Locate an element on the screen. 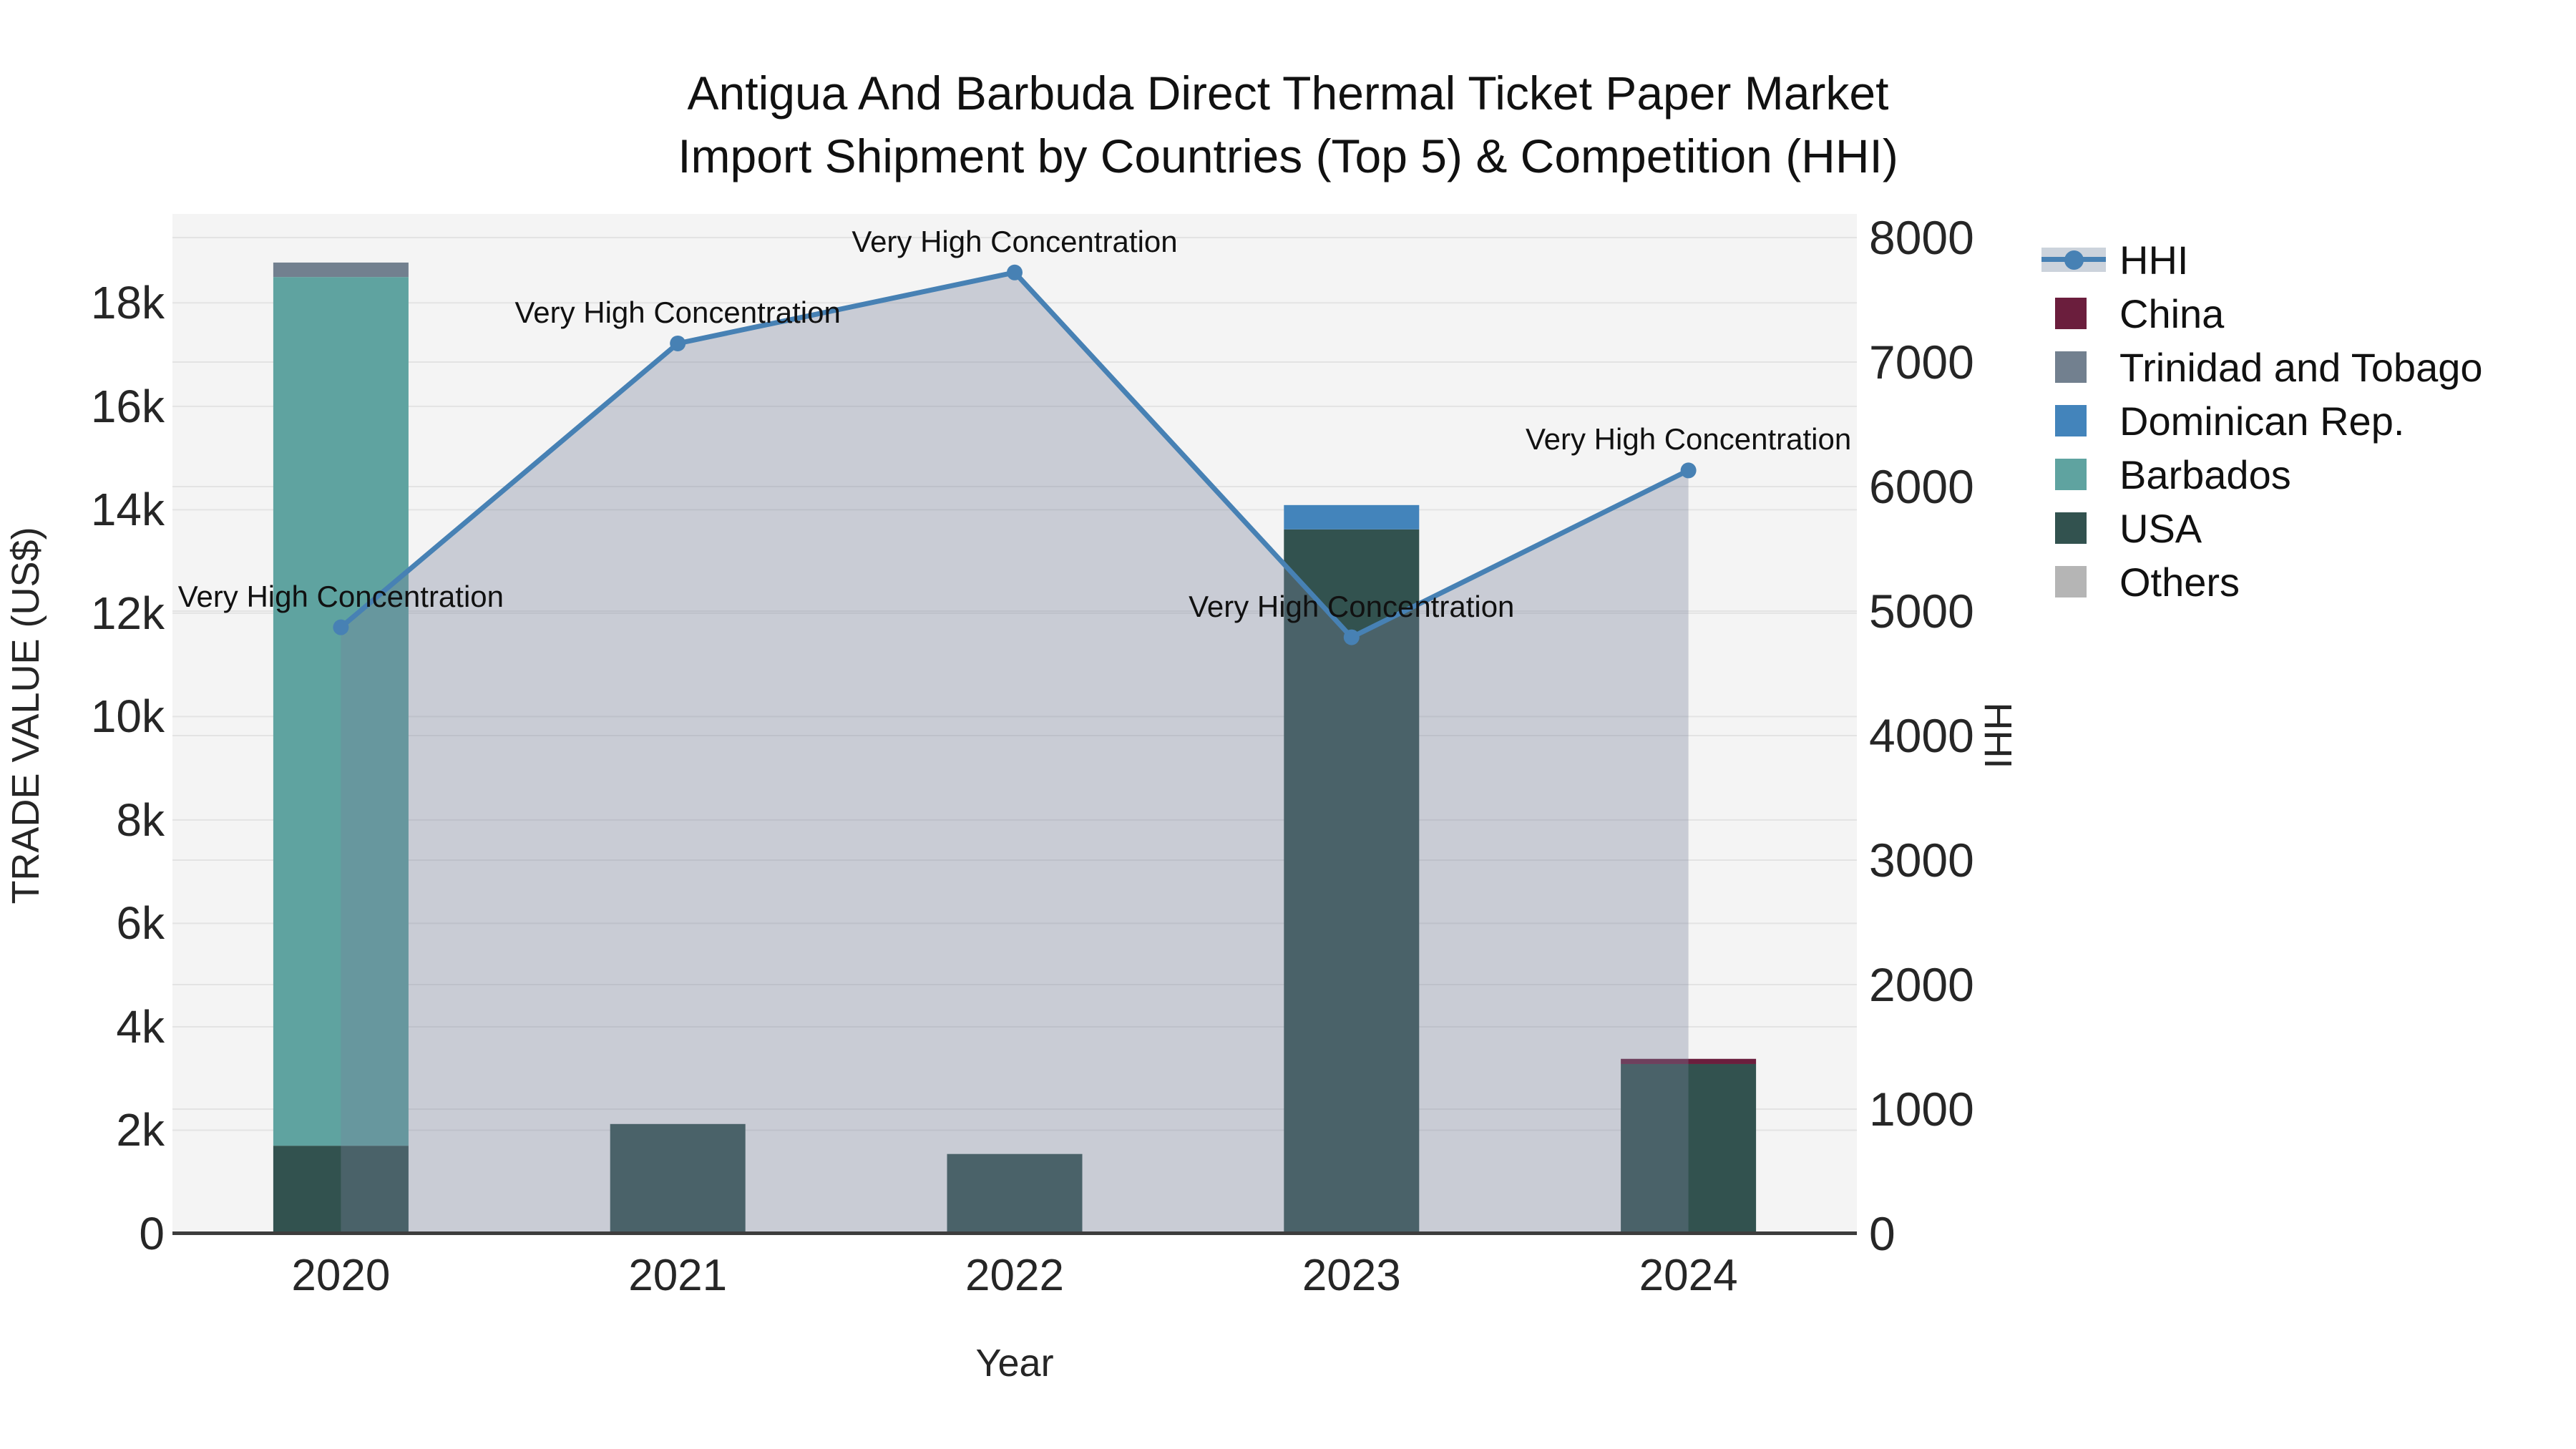 The width and height of the screenshot is (2576, 1449). legend-item-hhi: HHI is located at coordinates (2113, 260).